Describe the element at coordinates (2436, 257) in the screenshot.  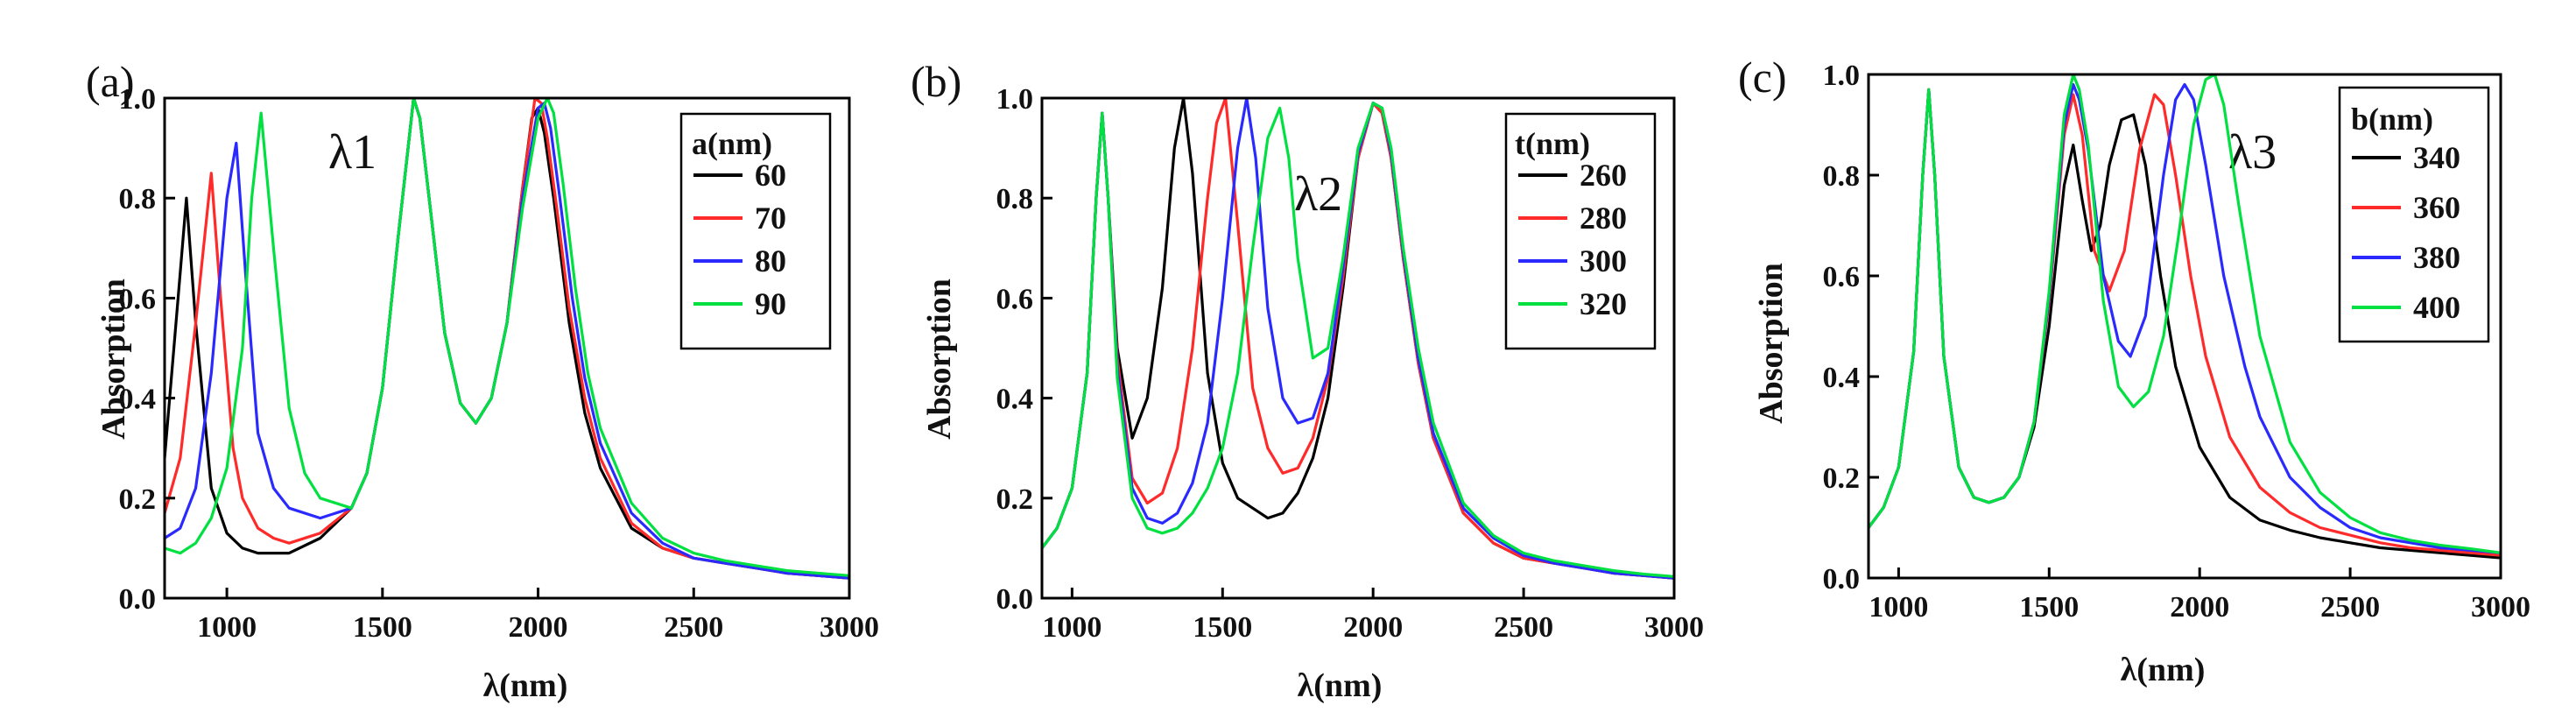
I see `legend-label-380: 380` at that location.